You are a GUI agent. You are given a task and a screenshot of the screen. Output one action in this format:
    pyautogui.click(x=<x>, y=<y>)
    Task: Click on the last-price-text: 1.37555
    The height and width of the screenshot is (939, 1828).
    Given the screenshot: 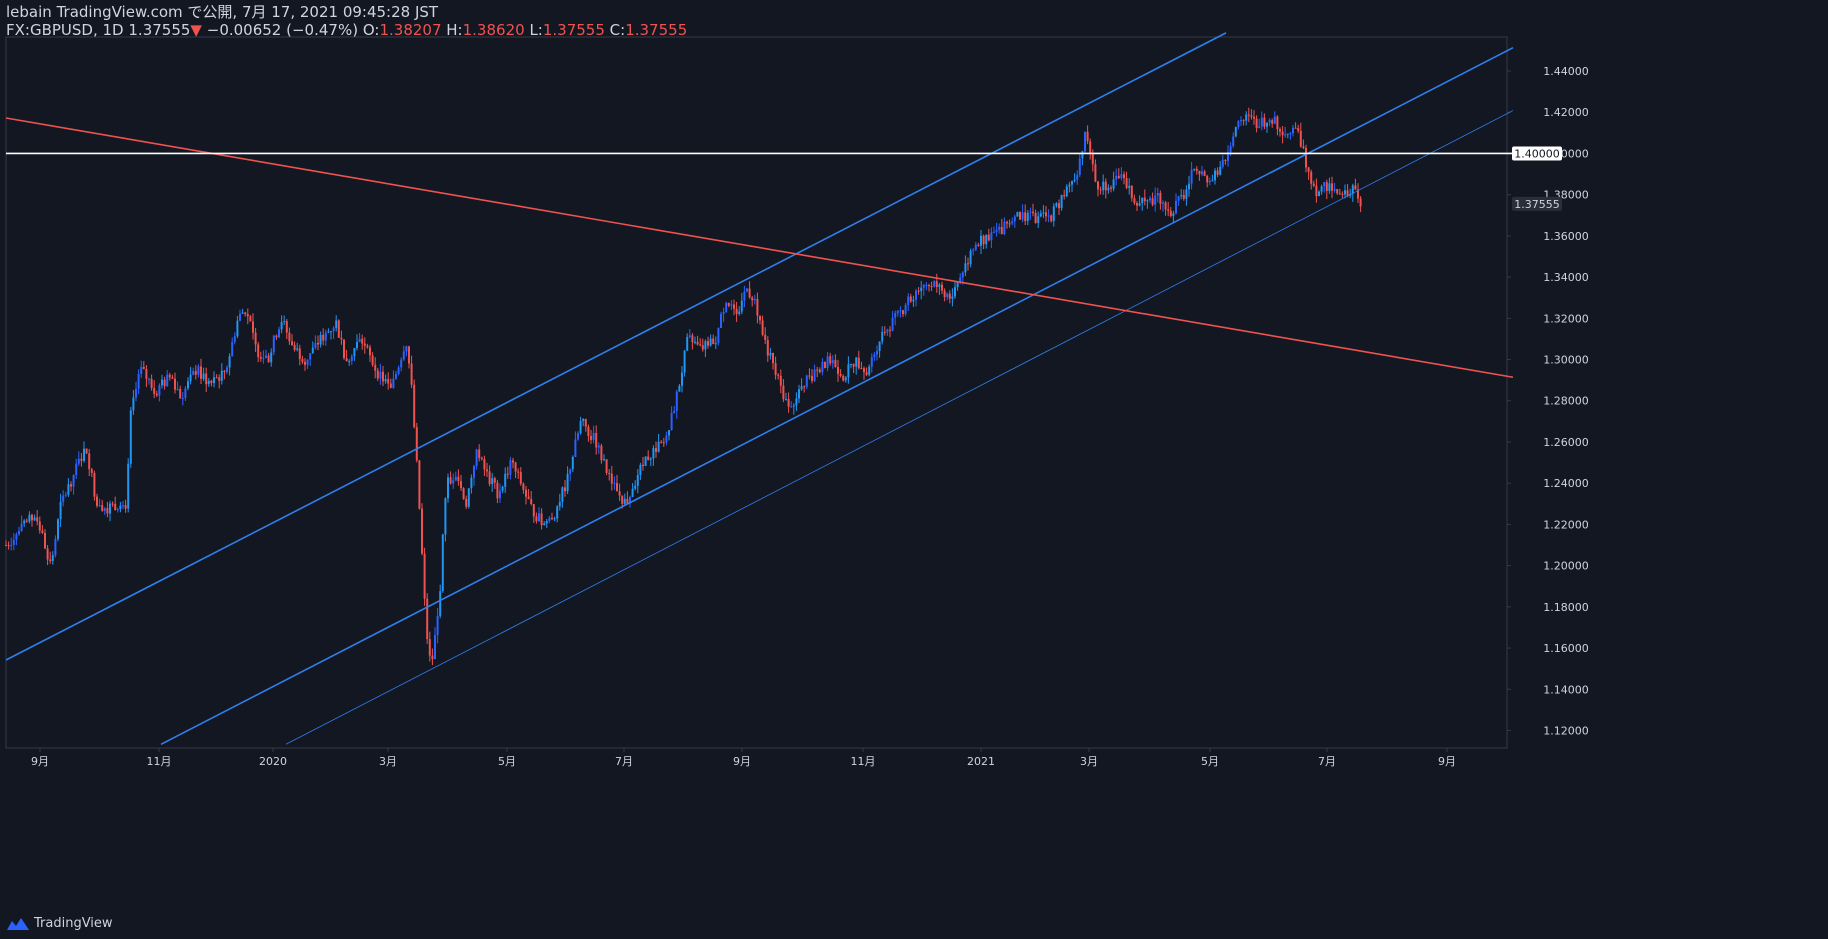 What is the action you would take?
    pyautogui.click(x=1537, y=204)
    